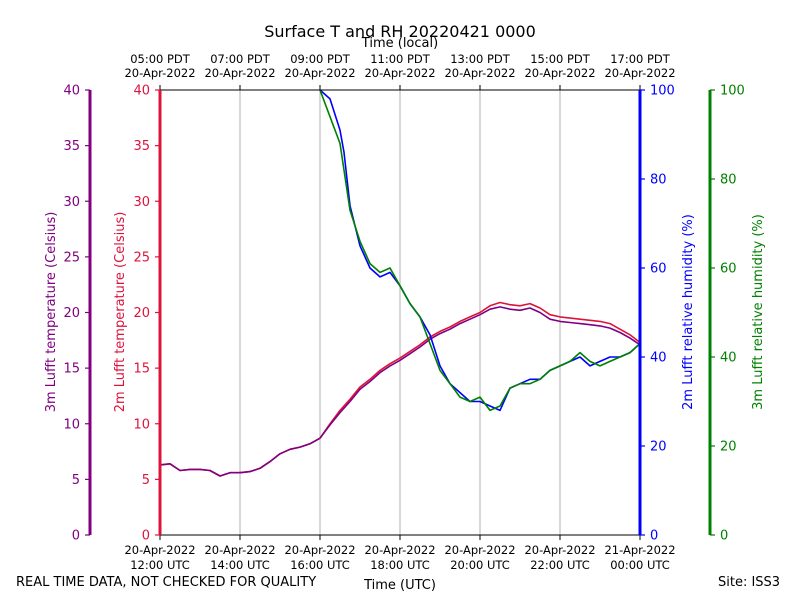 This screenshot has width=800, height=600. What do you see at coordinates (120, 312) in the screenshot?
I see `temp2m-axis-label: 2m Lufft temperature (Celsius)` at bounding box center [120, 312].